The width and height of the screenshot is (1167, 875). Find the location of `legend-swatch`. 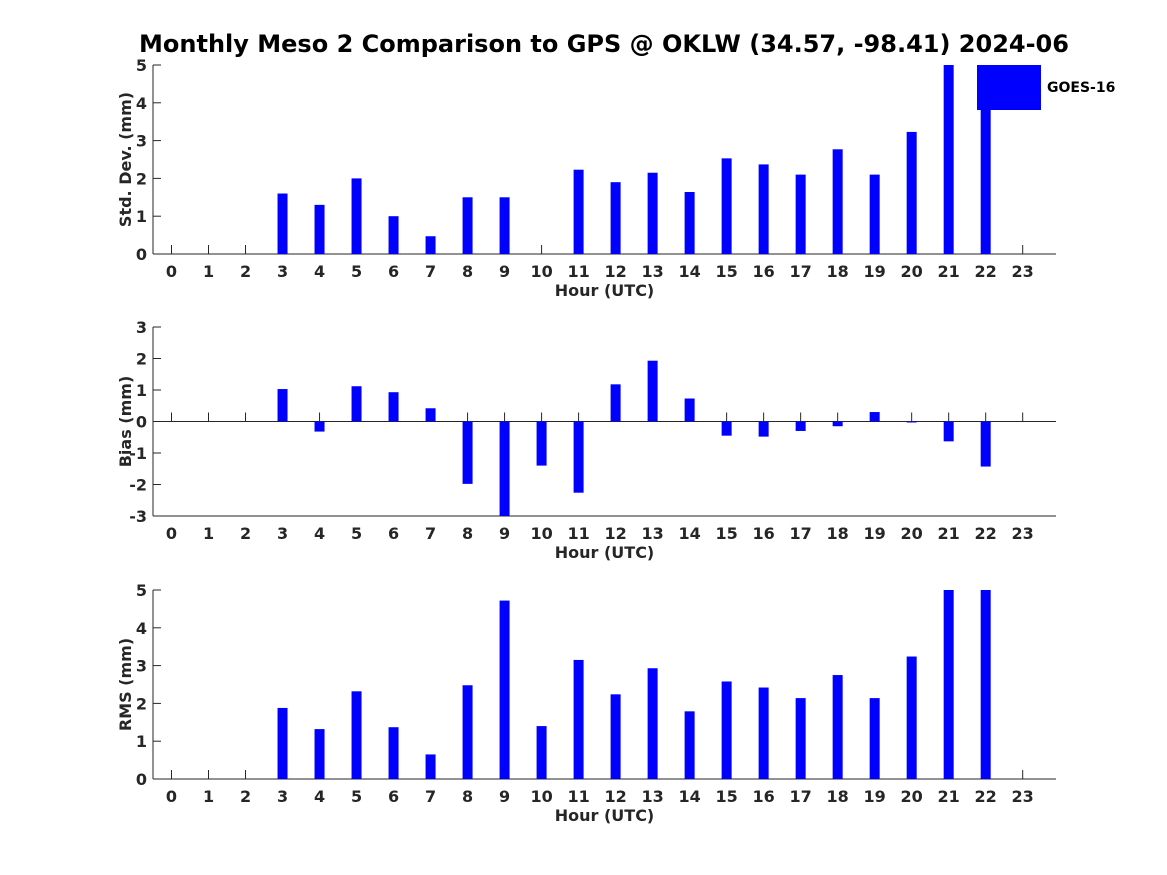

legend-swatch is located at coordinates (1009, 87).